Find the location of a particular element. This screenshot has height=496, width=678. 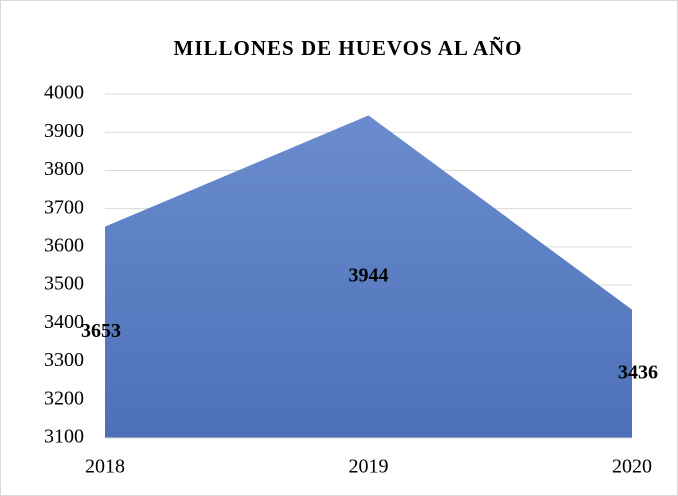

y-tick-label: 3600 is located at coordinates (64, 245).